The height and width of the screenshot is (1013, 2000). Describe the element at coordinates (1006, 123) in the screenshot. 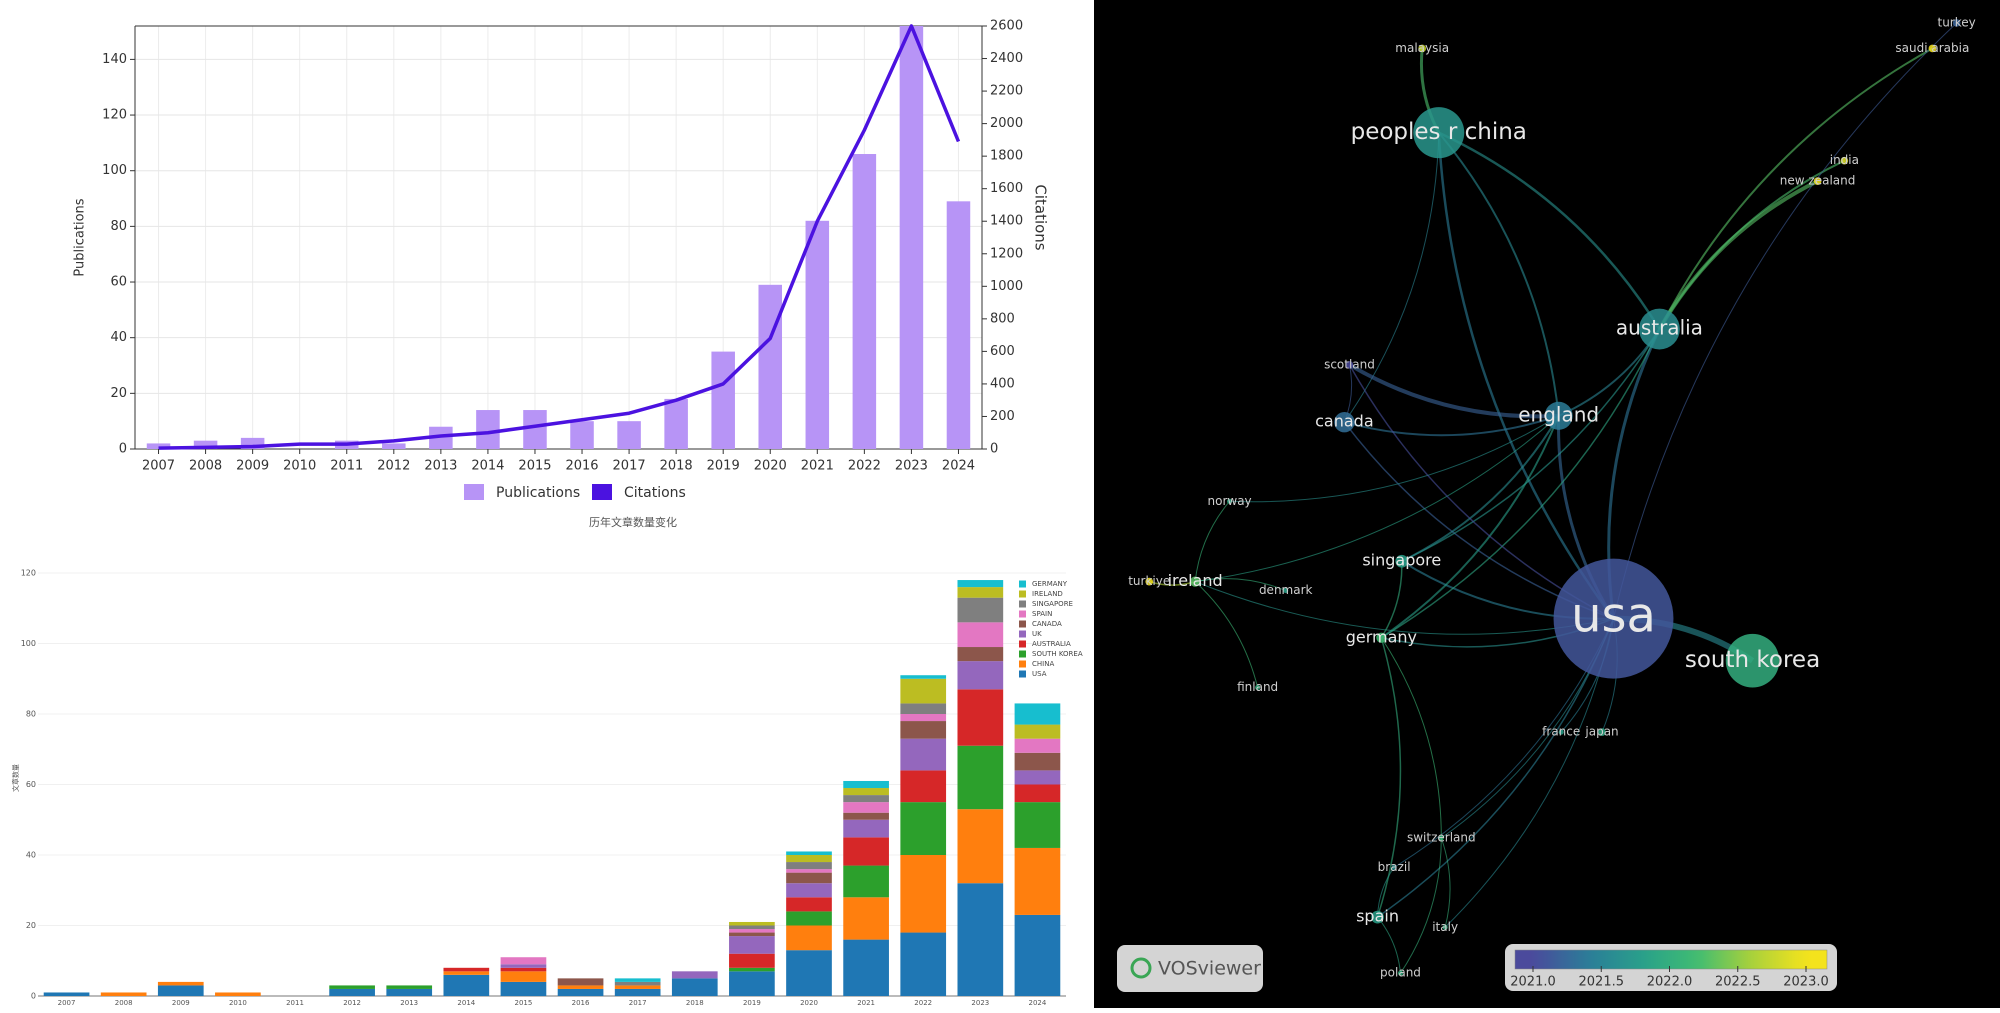

I see `y2-tick-label: 2000` at that location.